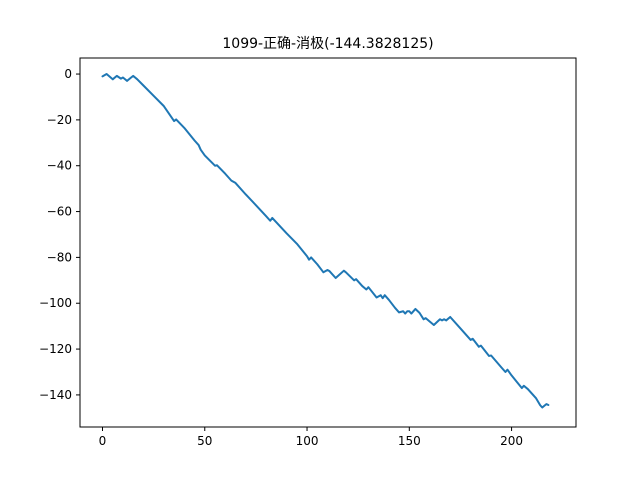  Describe the element at coordinates (59, 166) in the screenshot. I see `y-tick-label: −40` at that location.